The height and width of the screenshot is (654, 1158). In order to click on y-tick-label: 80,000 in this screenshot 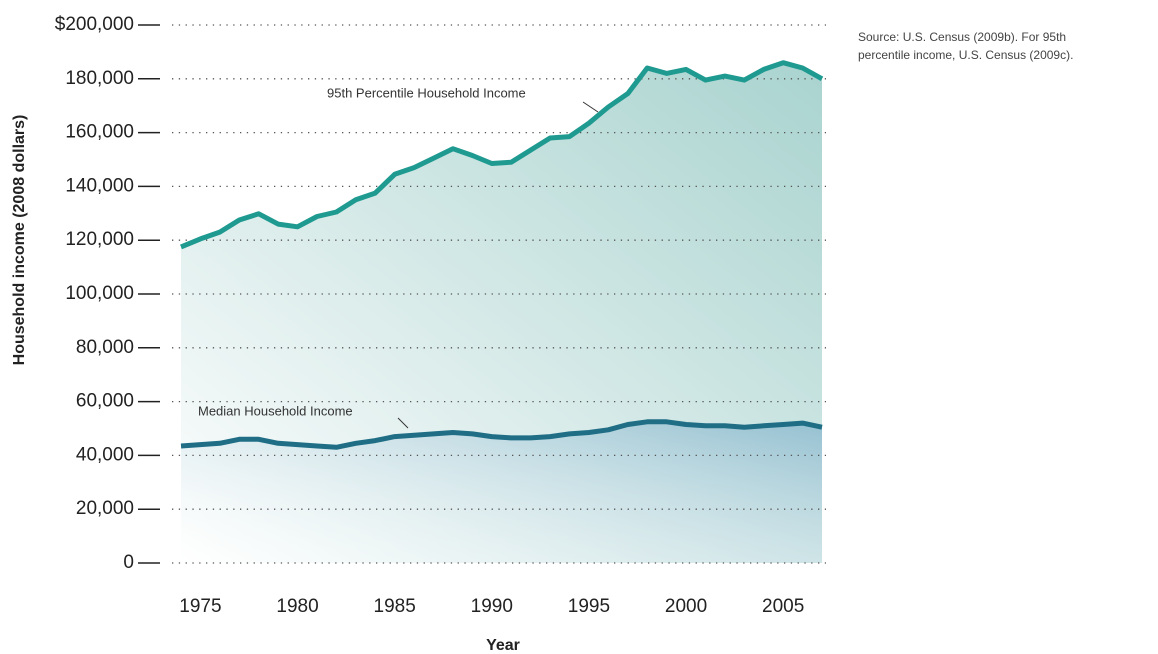, I will do `click(105, 347)`.